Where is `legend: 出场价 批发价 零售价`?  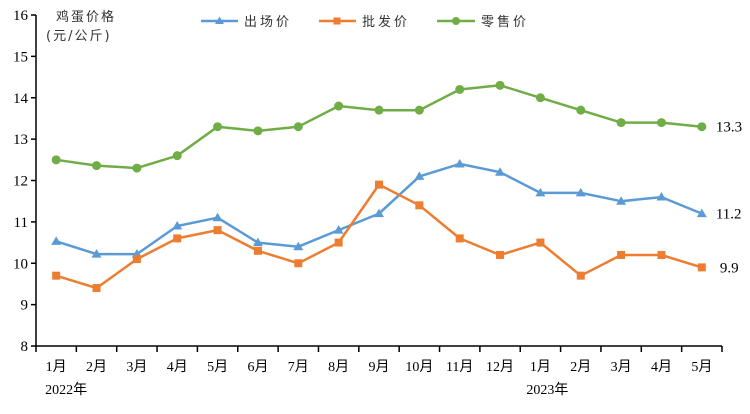
legend: 出场价 批发价 零售价 is located at coordinates (365, 22).